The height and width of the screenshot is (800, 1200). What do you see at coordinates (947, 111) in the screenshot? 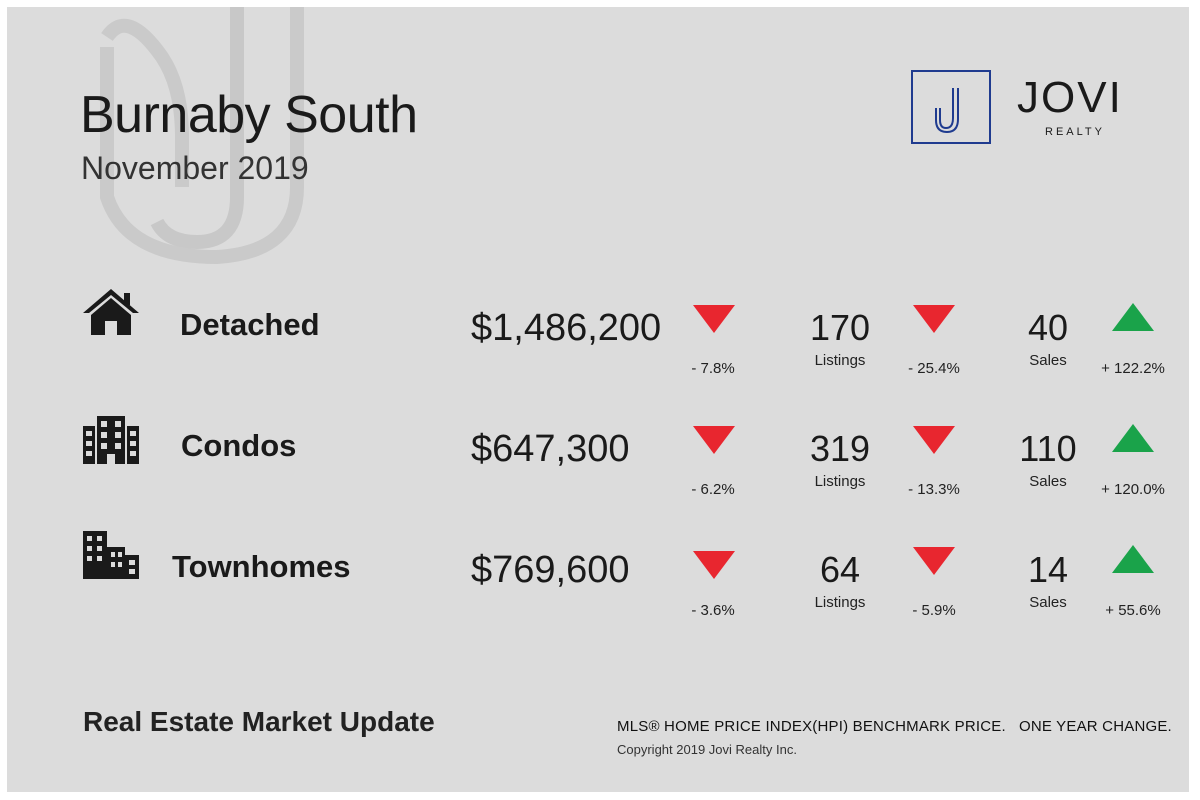
I see `j-monogram-icon` at bounding box center [947, 111].